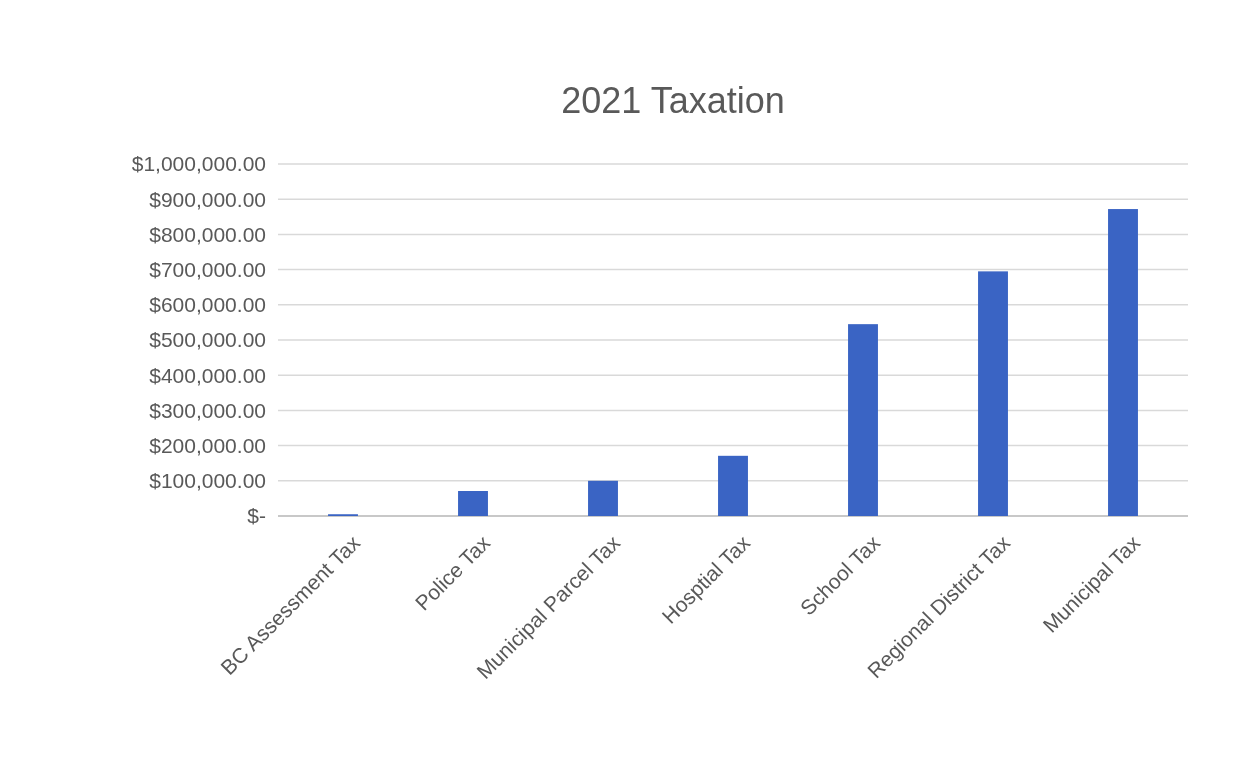 Image resolution: width=1246 pixels, height=764 pixels. I want to click on y-tick-label: $400,000.00, so click(207, 375).